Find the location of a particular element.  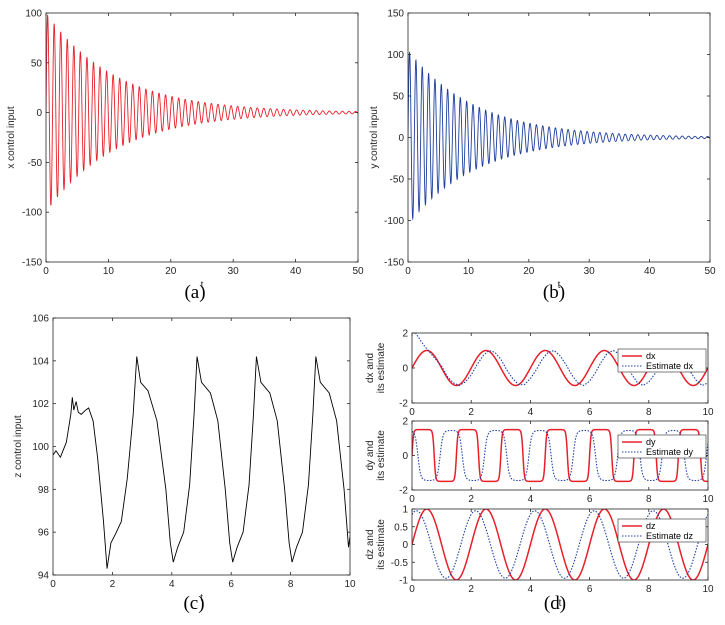

y-tick-label: 106 is located at coordinates (40, 319).